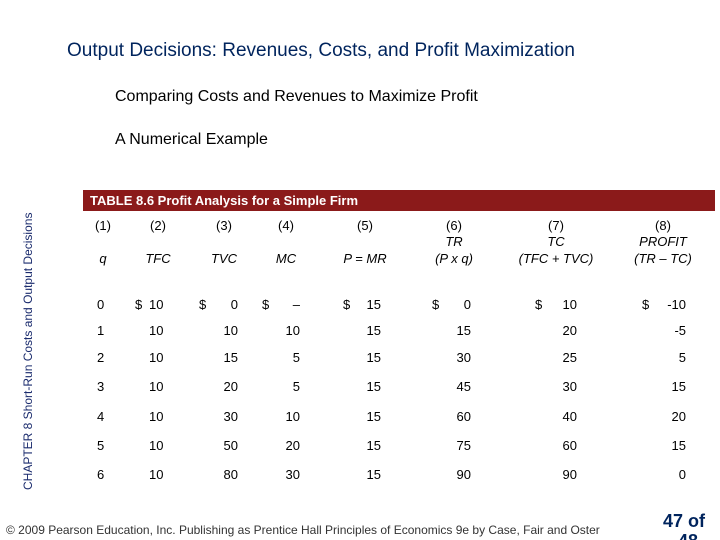 Image resolution: width=720 pixels, height=540 pixels. What do you see at coordinates (556, 225) in the screenshot?
I see `col-number: (7)` at bounding box center [556, 225].